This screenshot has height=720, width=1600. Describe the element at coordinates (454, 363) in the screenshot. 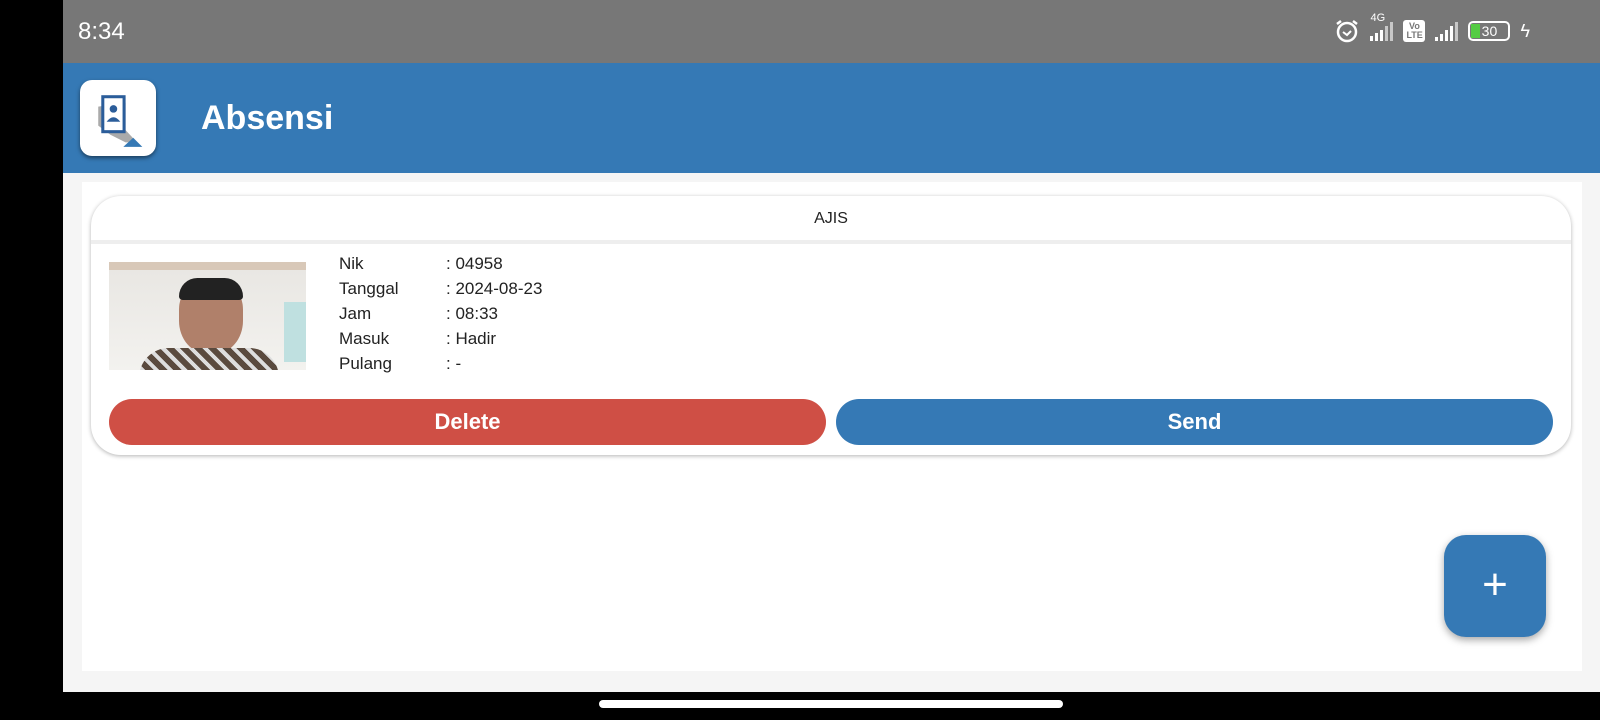

I see `field-value-pulang: : -` at that location.